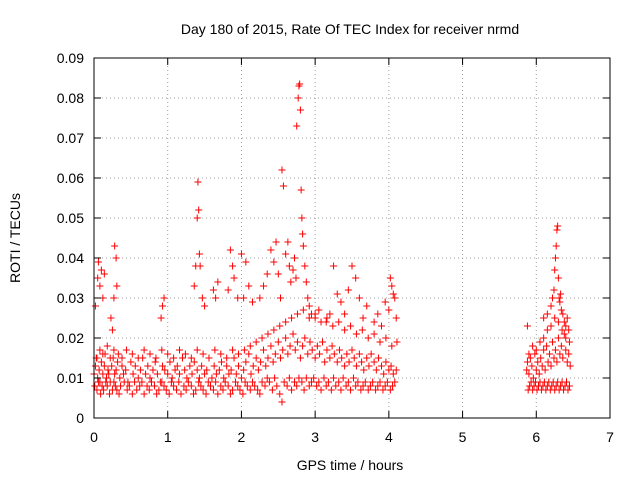 This screenshot has height=480, width=640. Describe the element at coordinates (350, 465) in the screenshot. I see `x-axis-label: GPS time / hours` at that location.